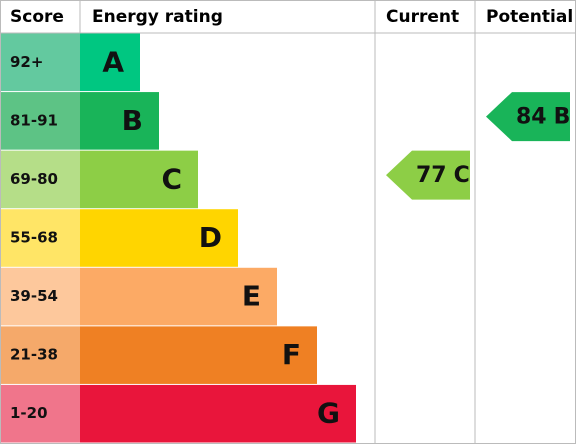 This screenshot has width=576, height=444. I want to click on rating-letter: F, so click(291, 354).